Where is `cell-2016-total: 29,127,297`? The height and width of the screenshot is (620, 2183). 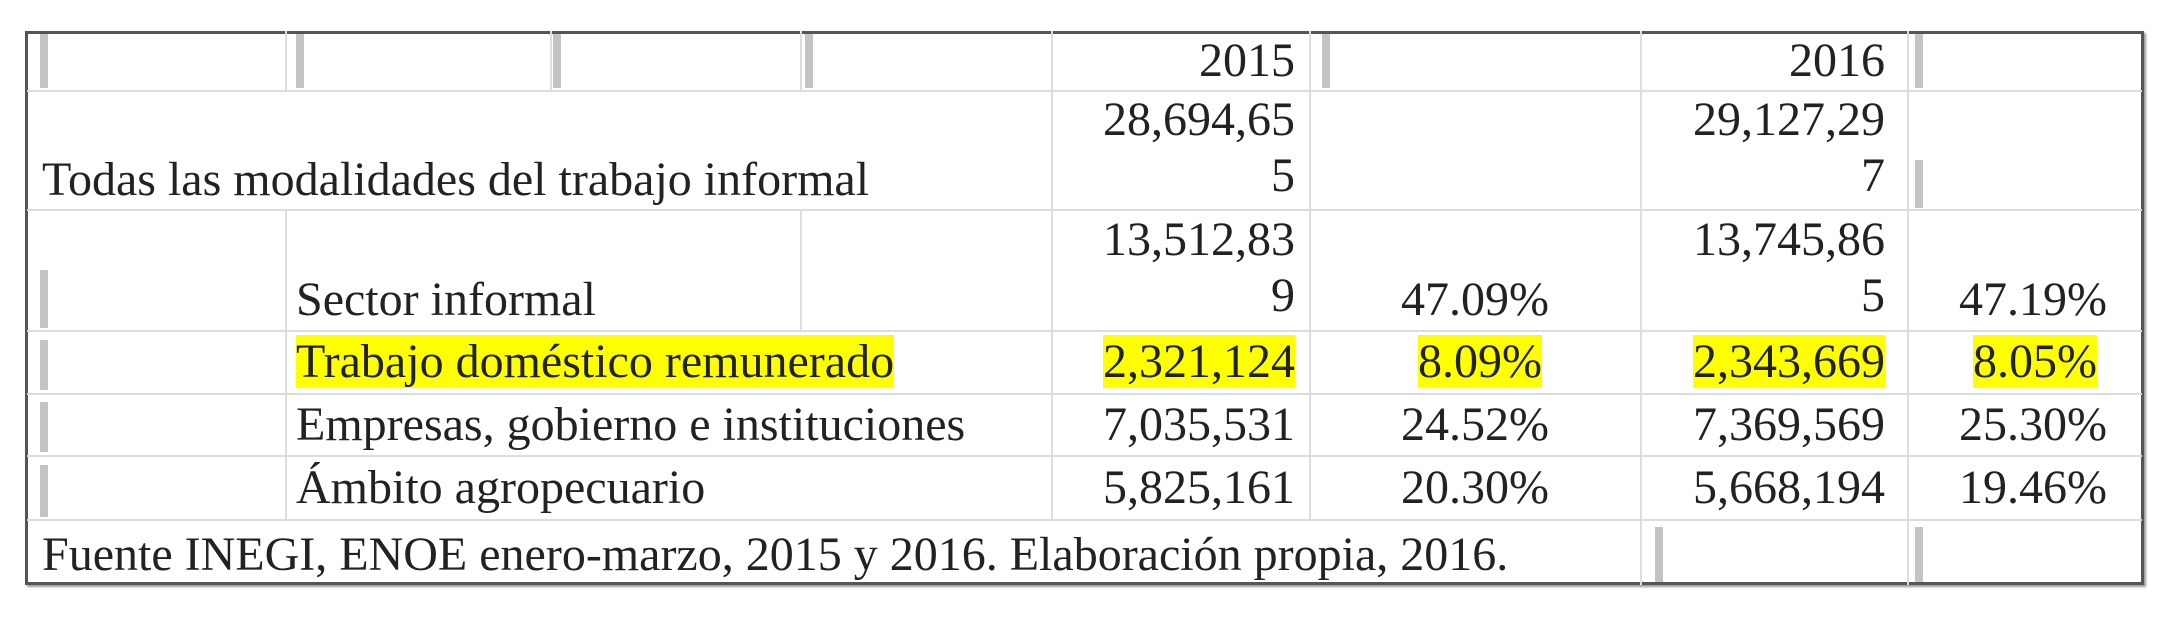
cell-2016-total: 29,127,297 is located at coordinates (1762, 148).